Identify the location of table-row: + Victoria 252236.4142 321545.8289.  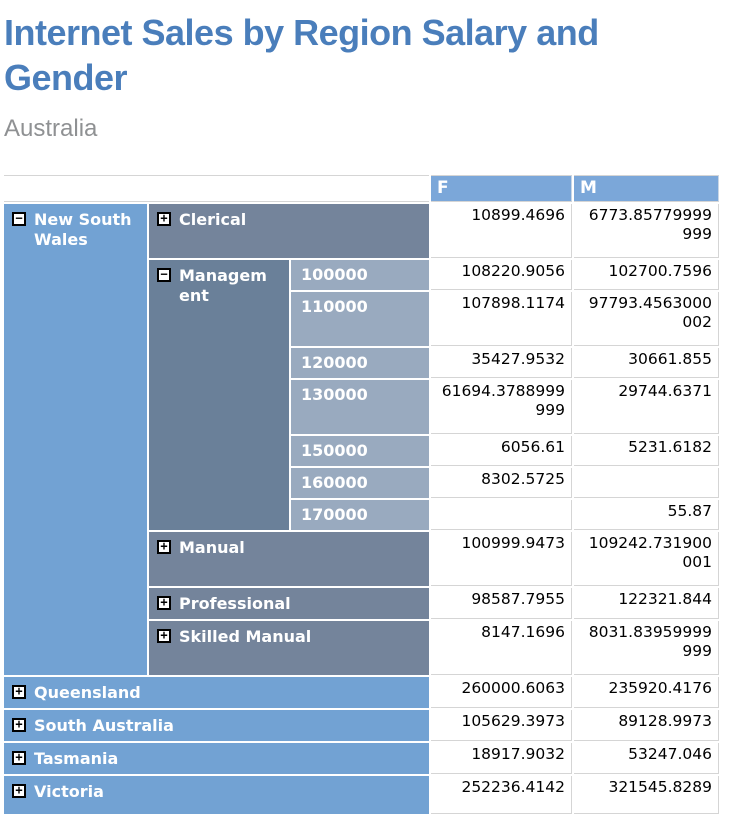
(361, 794).